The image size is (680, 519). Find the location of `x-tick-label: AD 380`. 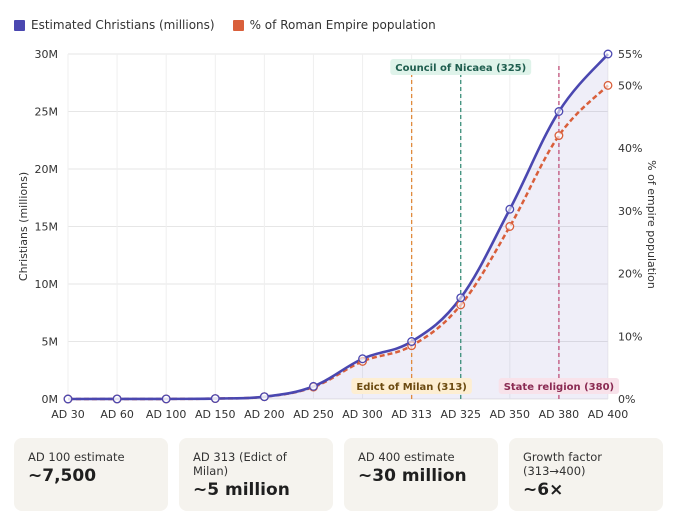

x-tick-label: AD 380 is located at coordinates (559, 414).